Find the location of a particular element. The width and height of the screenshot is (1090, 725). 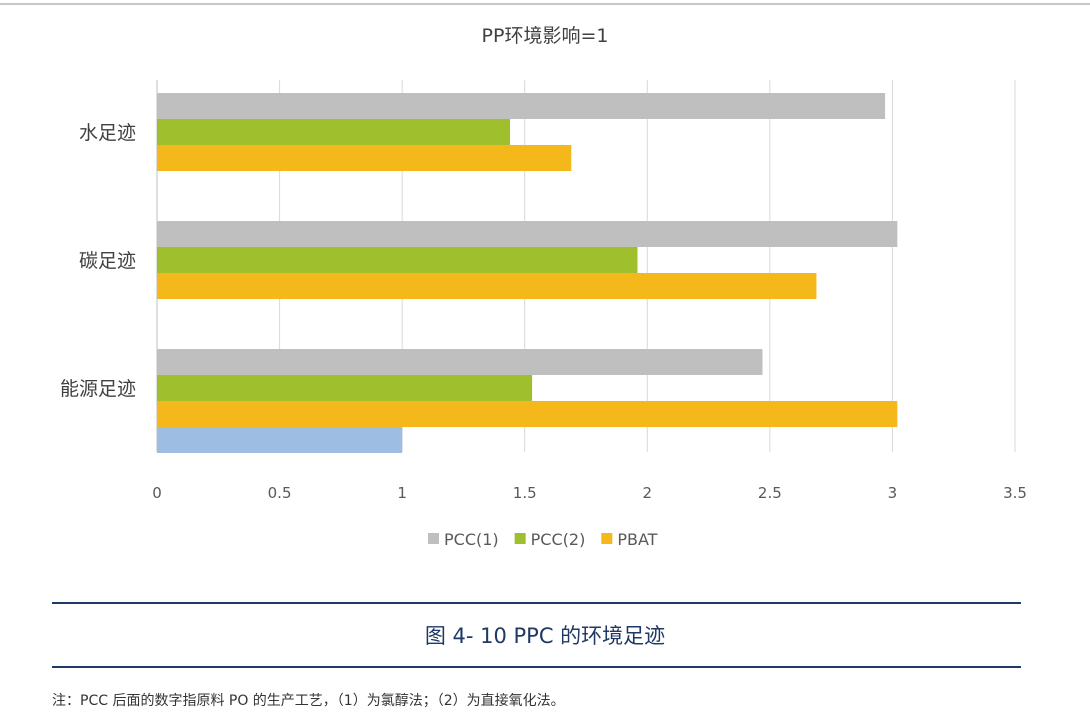

legend-label: PCC(1) is located at coordinates (471, 539).